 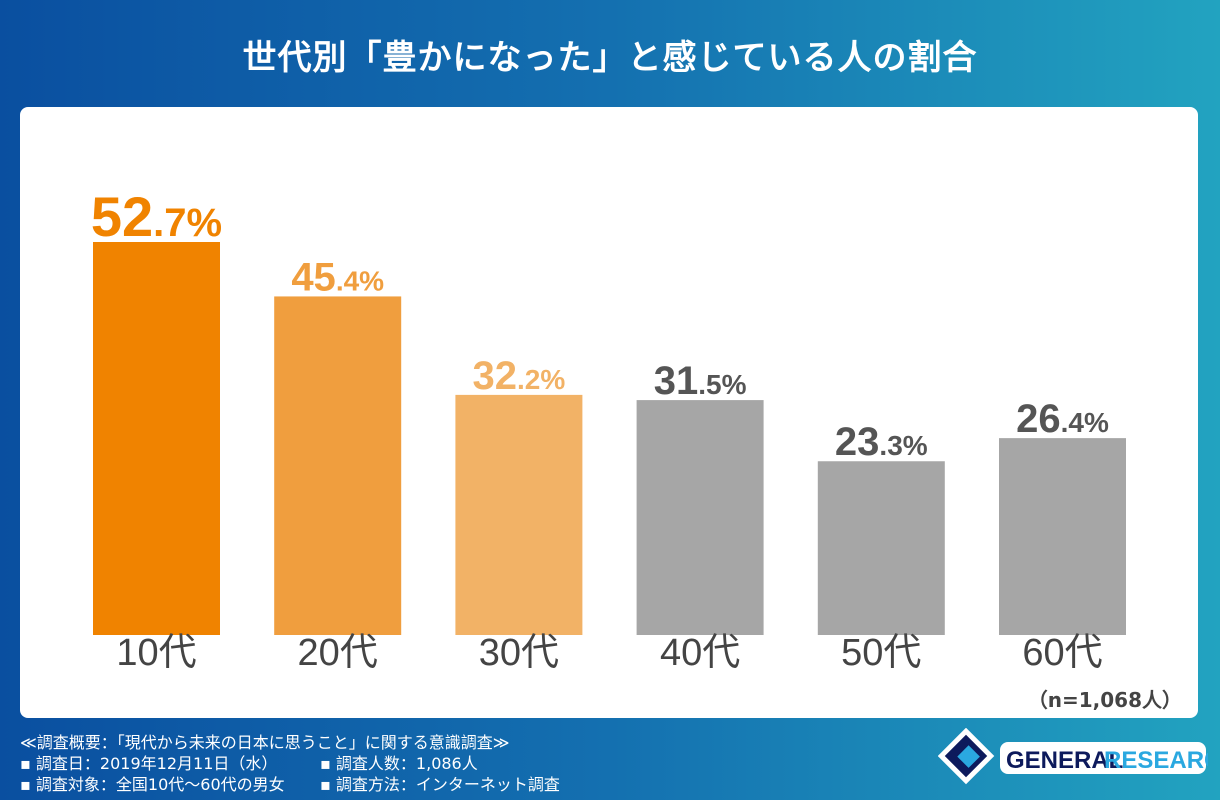 I want to click on bar-10代, so click(x=156, y=438).